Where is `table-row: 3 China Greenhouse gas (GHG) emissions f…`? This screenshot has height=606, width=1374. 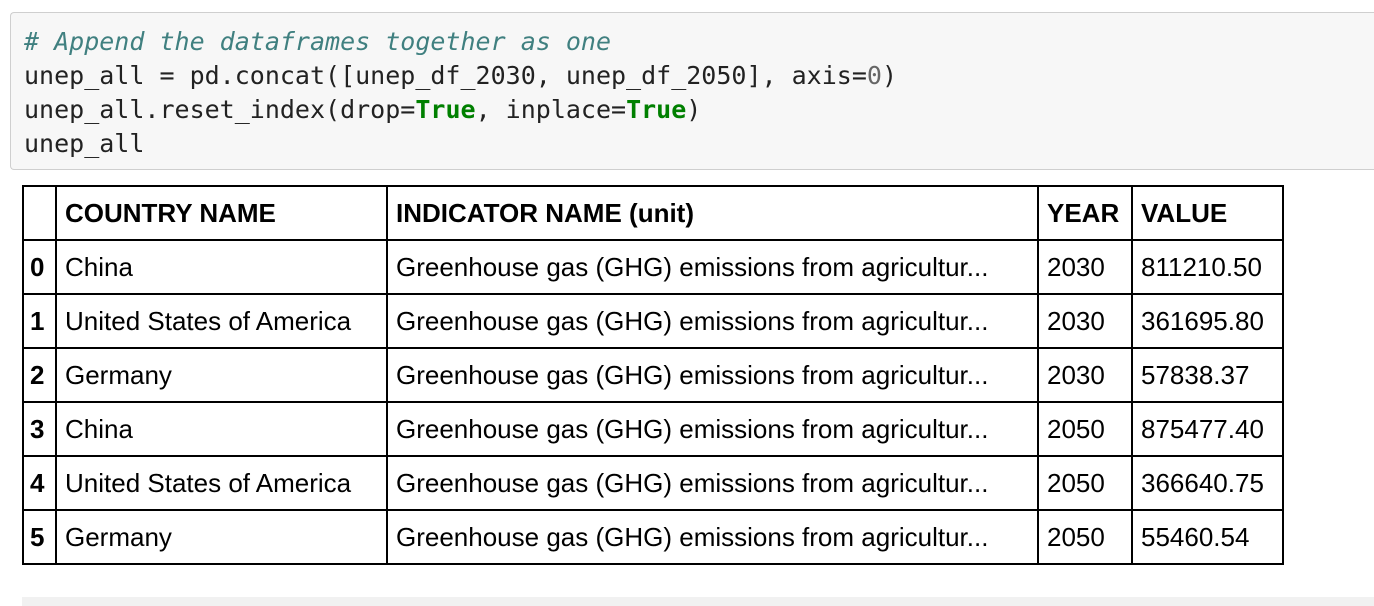 table-row: 3 China Greenhouse gas (GHG) emissions f… is located at coordinates (653, 429).